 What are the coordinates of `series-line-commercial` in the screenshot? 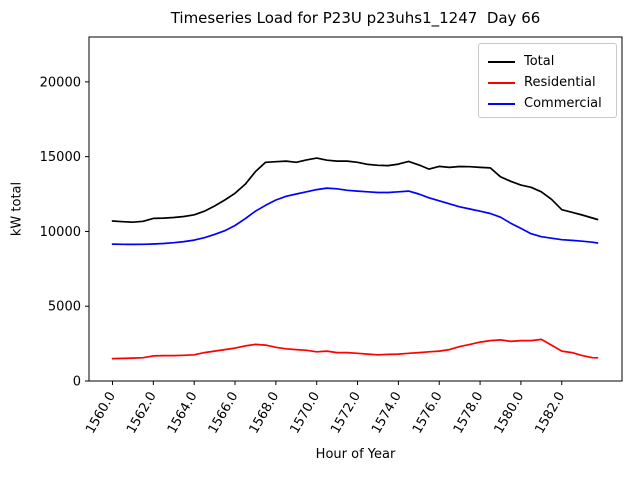 It's located at (355, 216).